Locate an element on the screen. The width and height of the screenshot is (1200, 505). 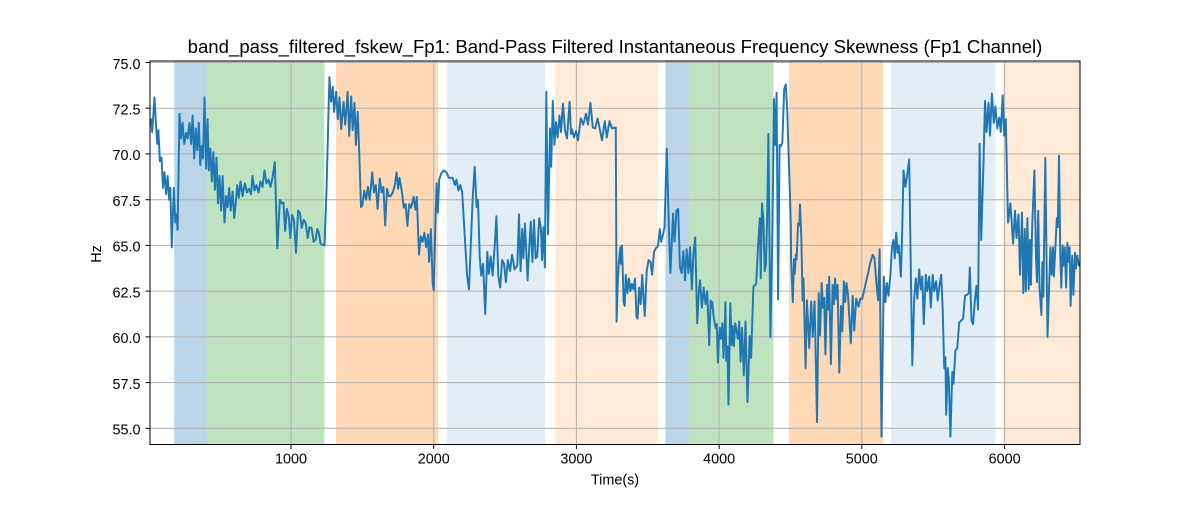
svg-text: 6000 is located at coordinates (1005, 459).